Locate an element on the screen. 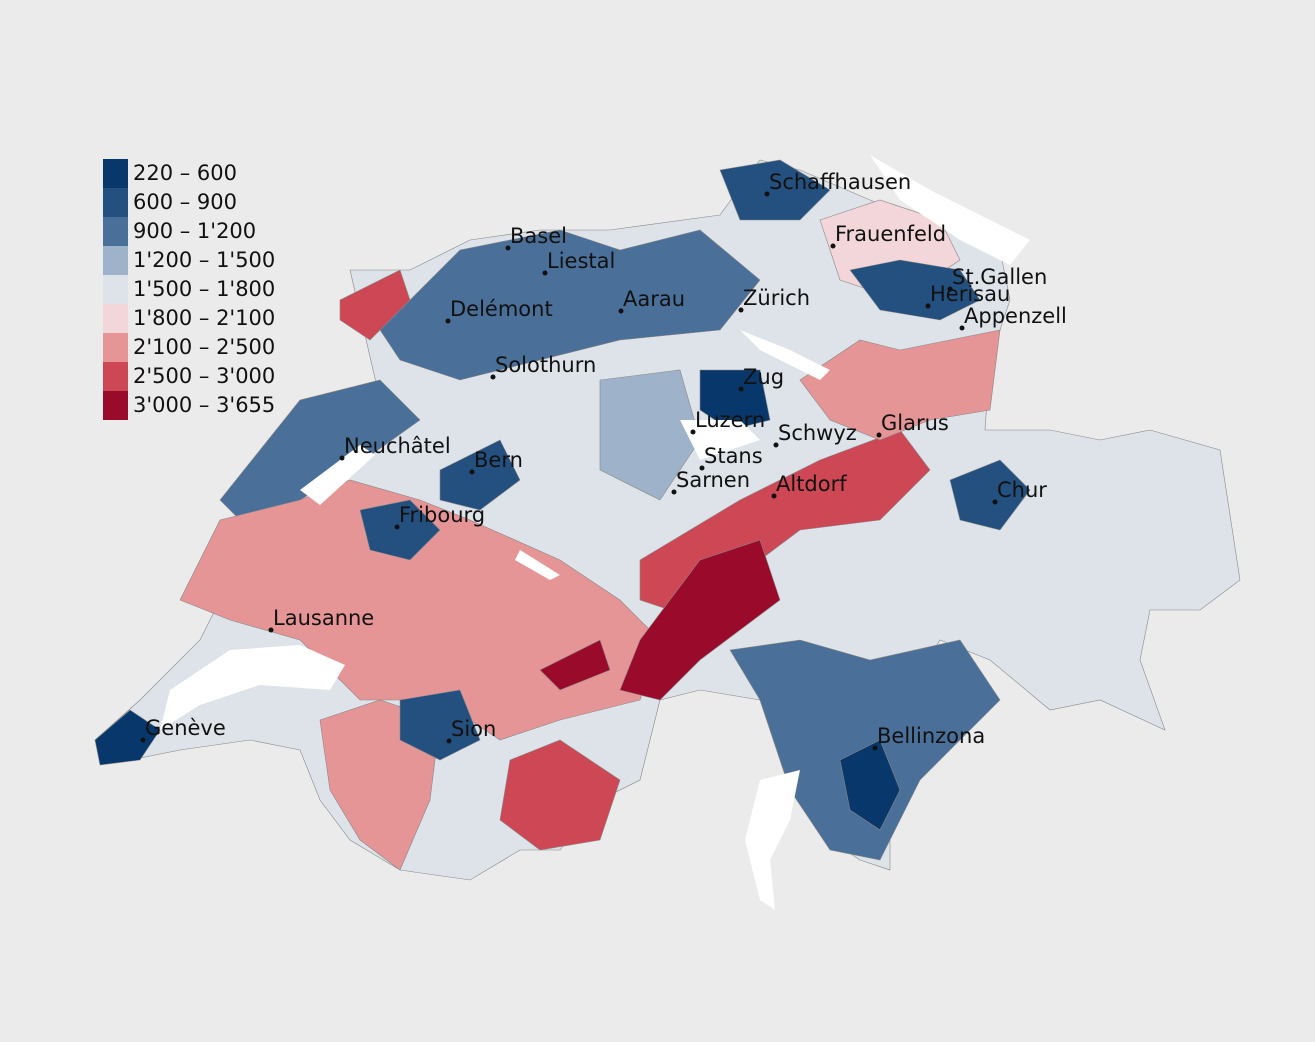 This screenshot has width=1315, height=1042. city-label: Schaffhausen is located at coordinates (840, 182).